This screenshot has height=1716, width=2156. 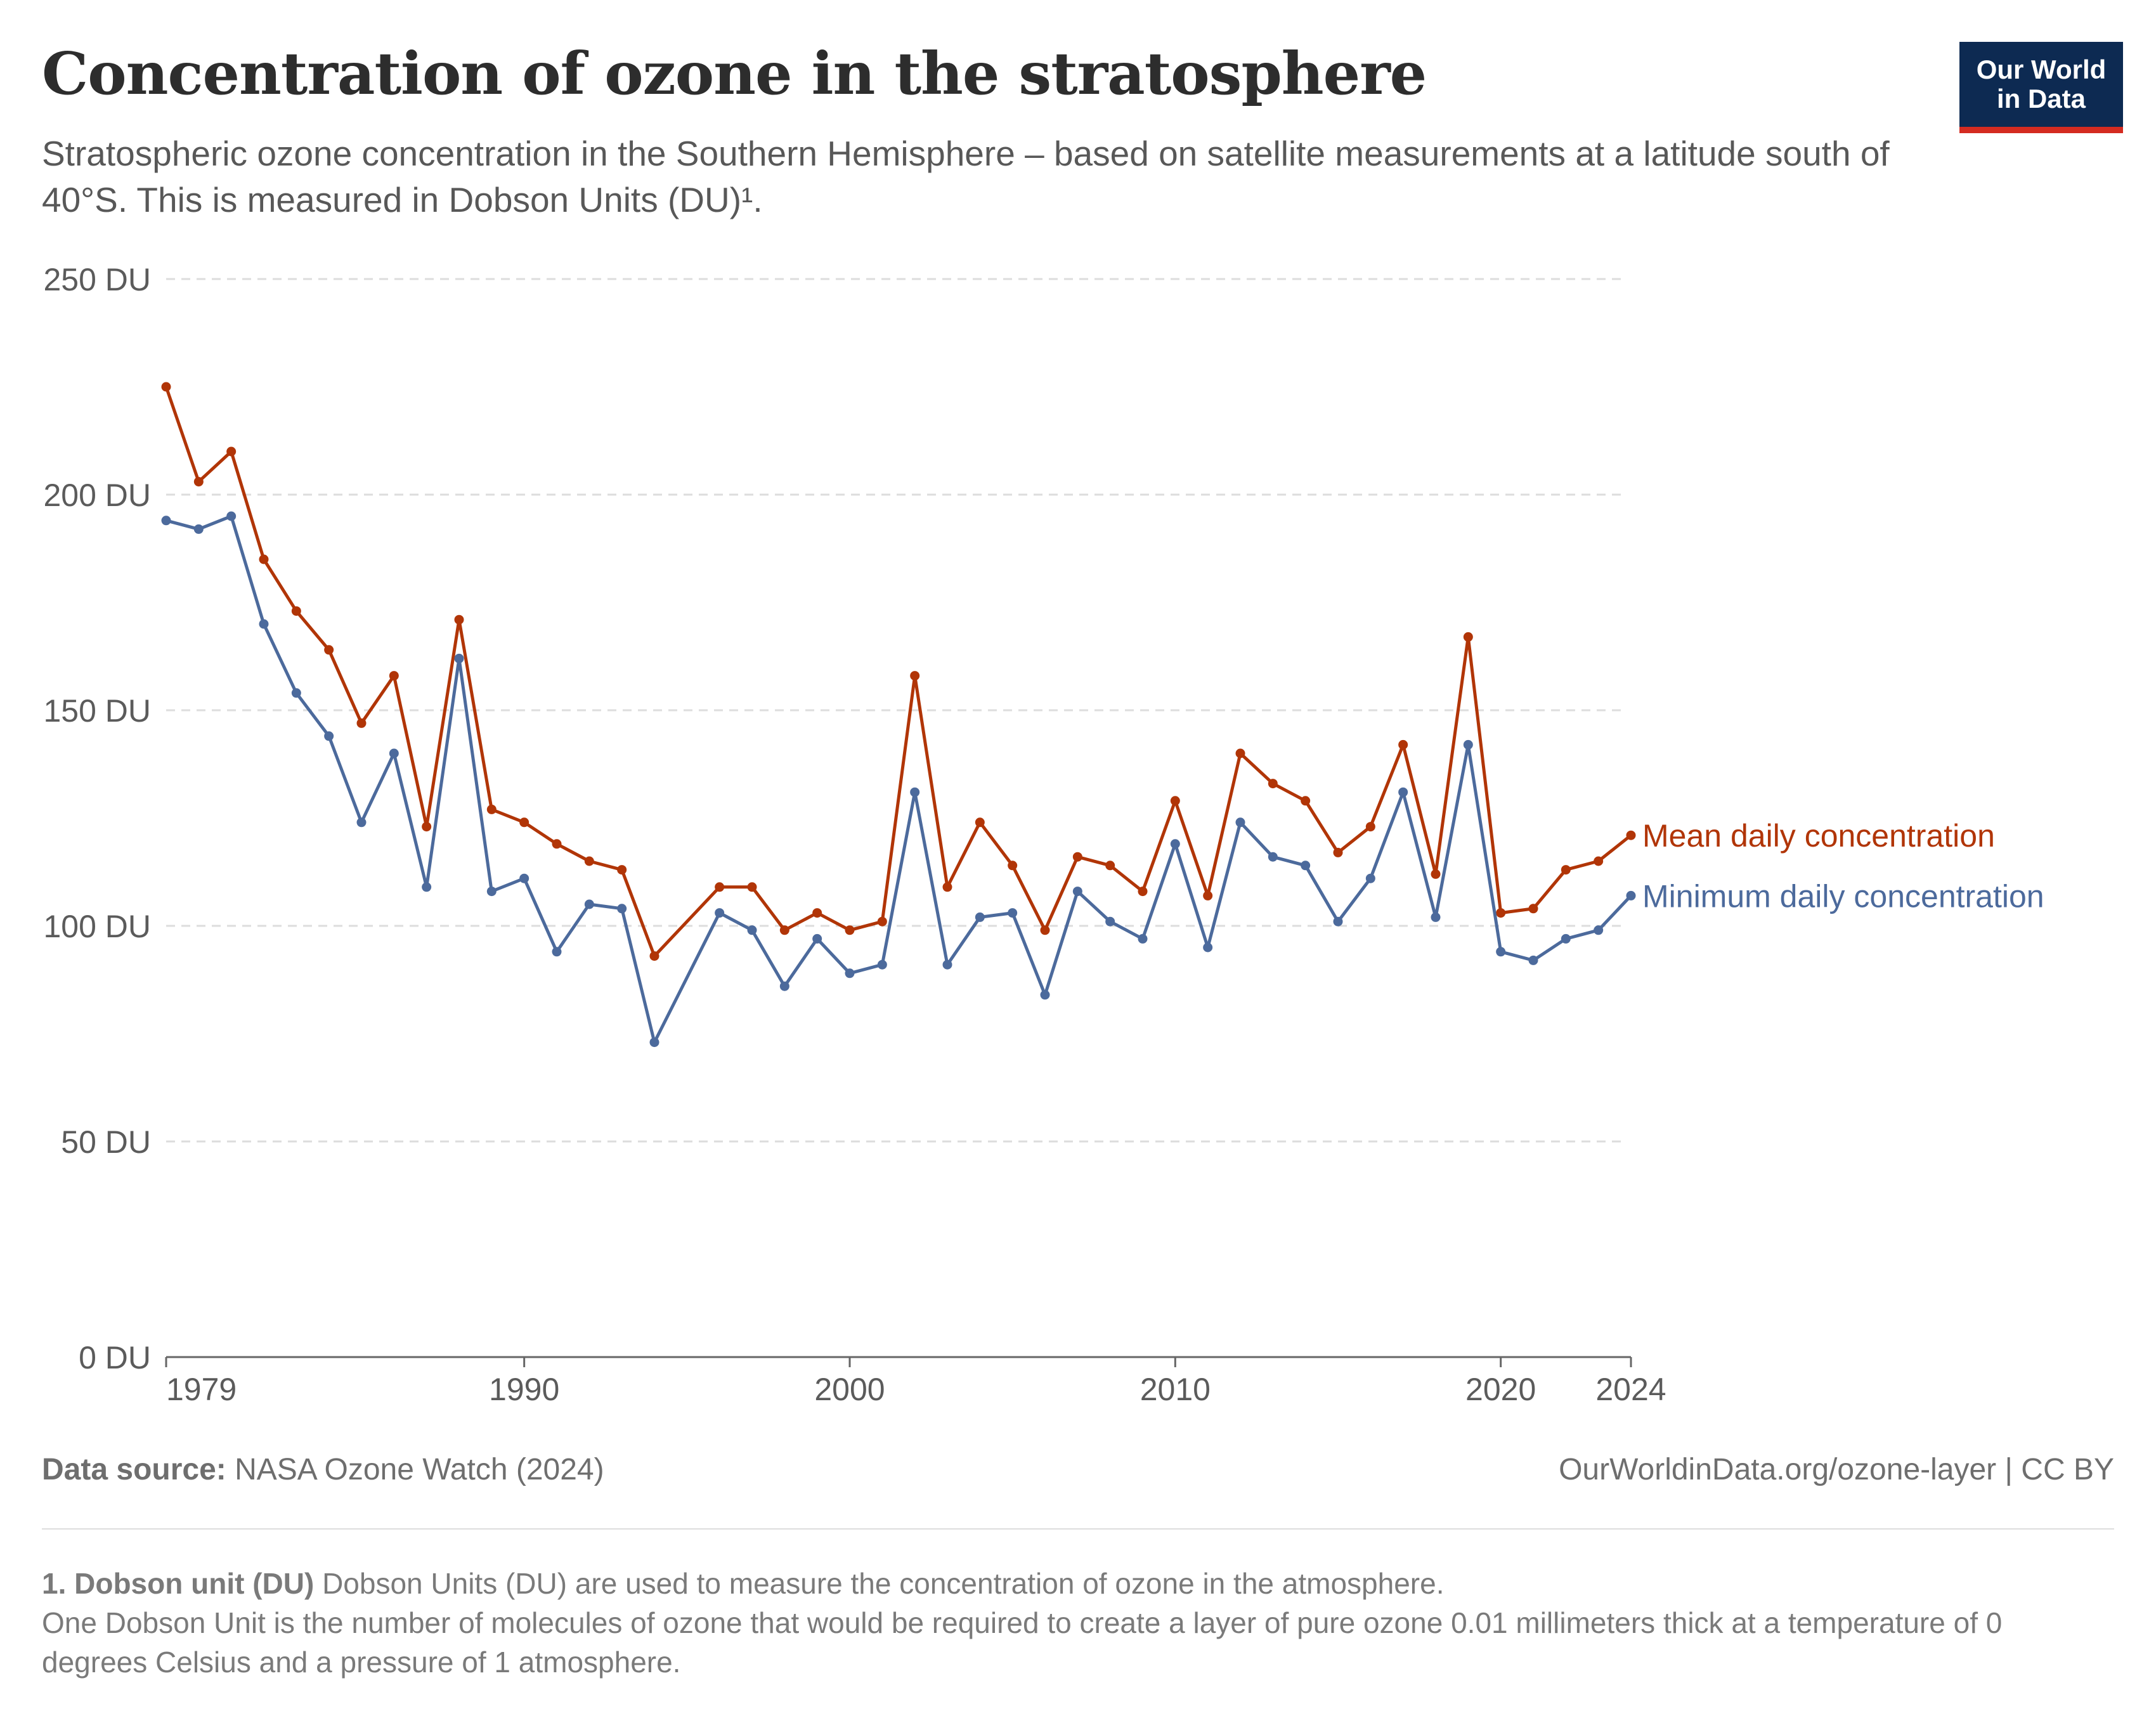 I want to click on y-tick-label: 100 DU, so click(x=97, y=926).